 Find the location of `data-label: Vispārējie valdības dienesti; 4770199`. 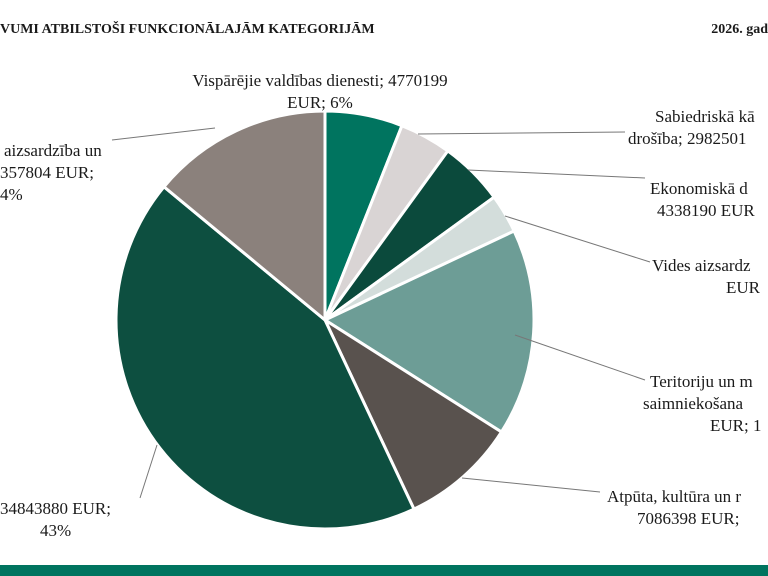

data-label: Vispārējie valdības dienesti; 4770199 is located at coordinates (319, 80).